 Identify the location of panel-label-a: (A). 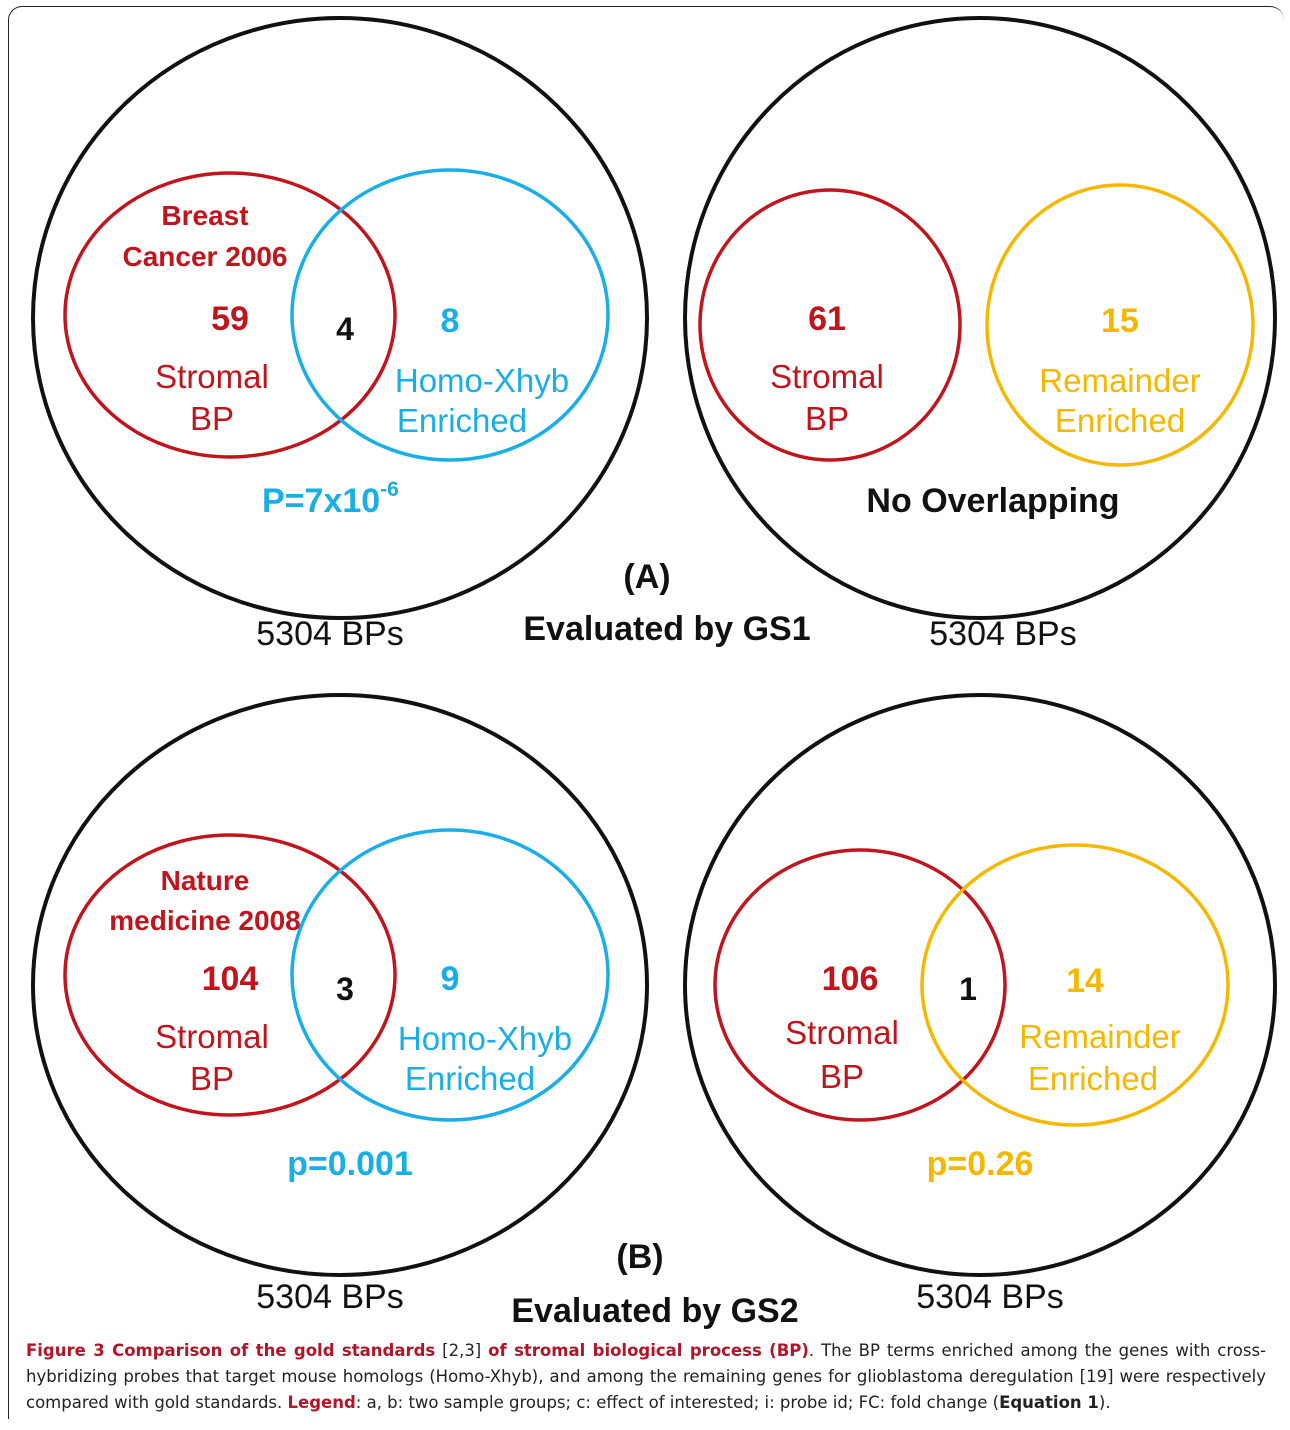
(646, 577).